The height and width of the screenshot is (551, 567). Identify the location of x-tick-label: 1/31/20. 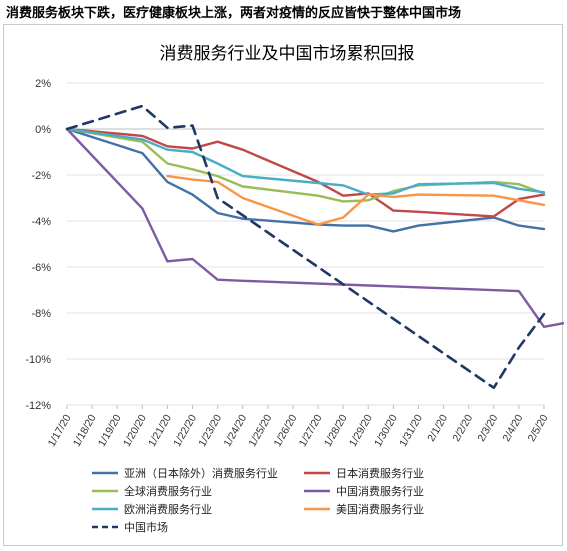
(411, 430).